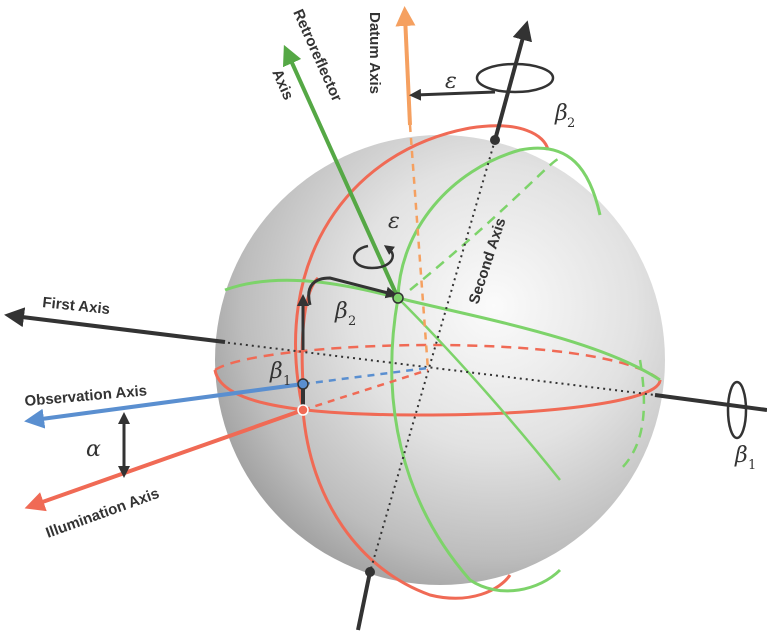 The height and width of the screenshot is (635, 767). I want to click on beta1-inner-symbol: β, so click(276, 371).